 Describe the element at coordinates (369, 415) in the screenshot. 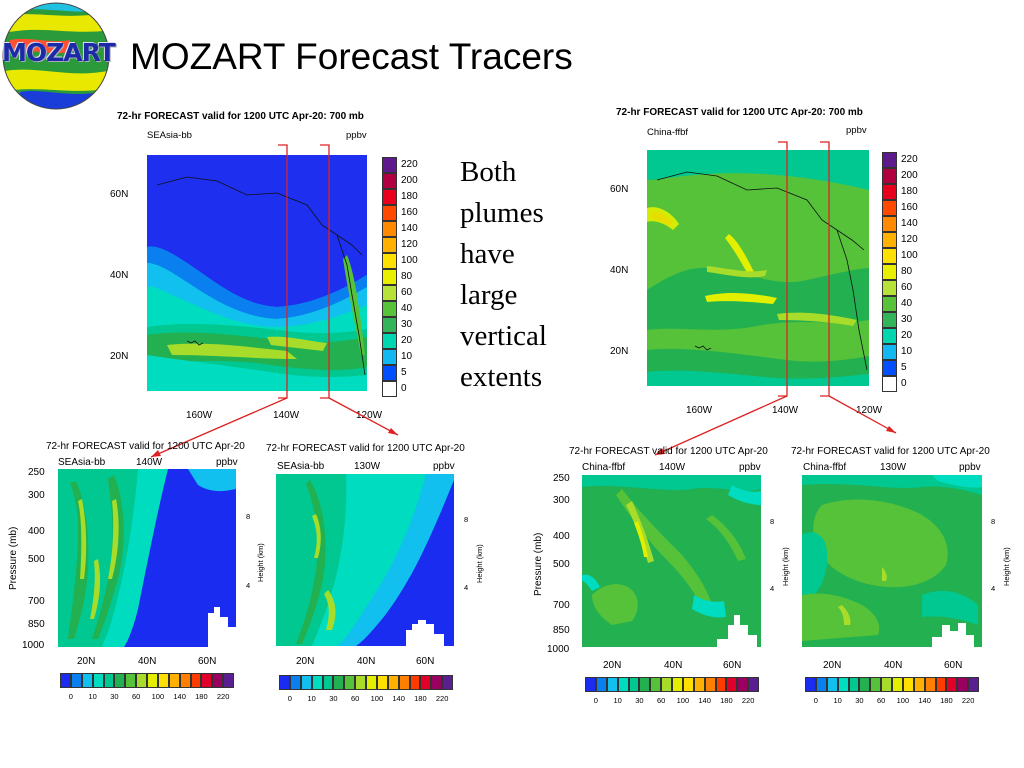

I see `map-lon-label: 120W` at that location.